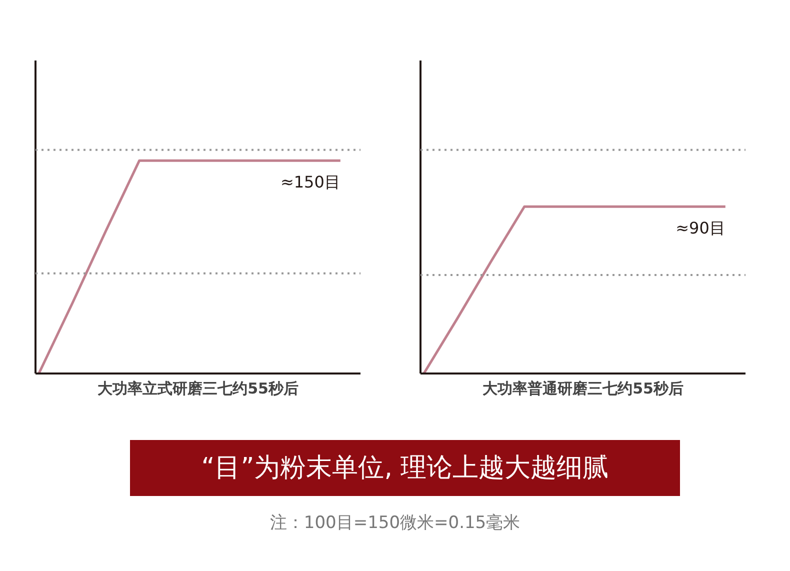 The width and height of the screenshot is (790, 571). I want to click on annotation: ≈90目, so click(701, 228).